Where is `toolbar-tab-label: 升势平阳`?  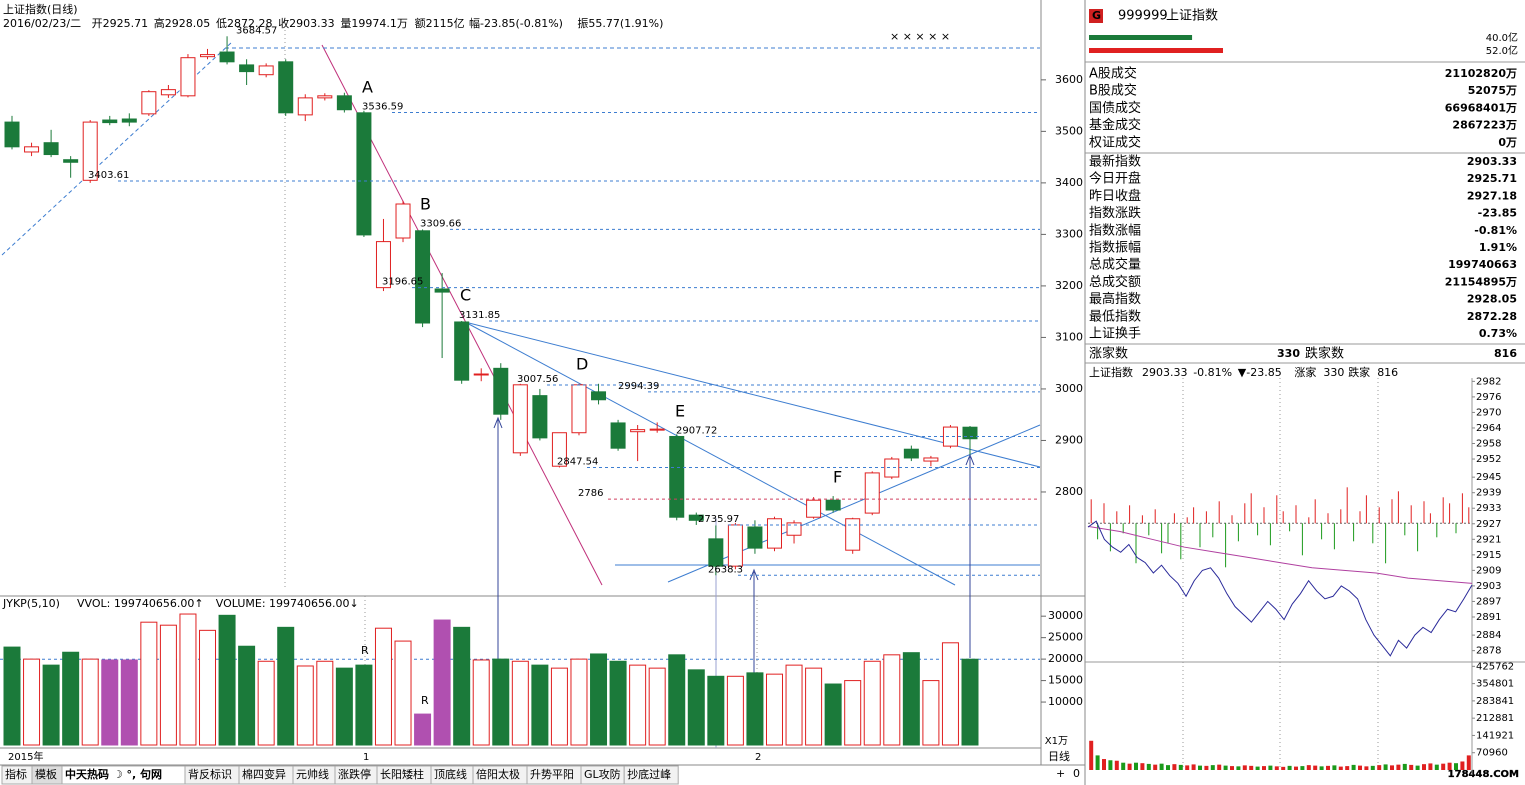 toolbar-tab-label: 升势平阳 is located at coordinates (552, 774).